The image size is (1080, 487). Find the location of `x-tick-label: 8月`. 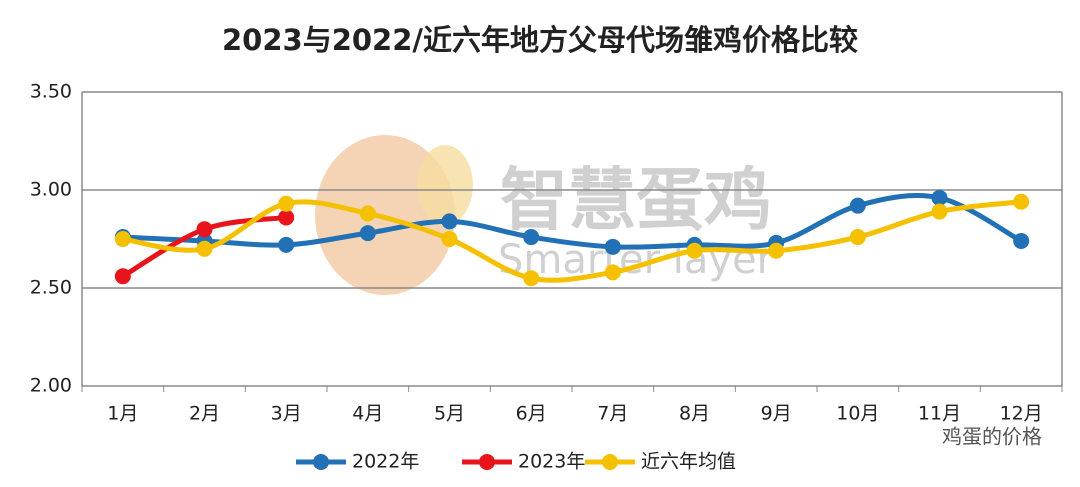

x-tick-label: 8月 is located at coordinates (694, 414).